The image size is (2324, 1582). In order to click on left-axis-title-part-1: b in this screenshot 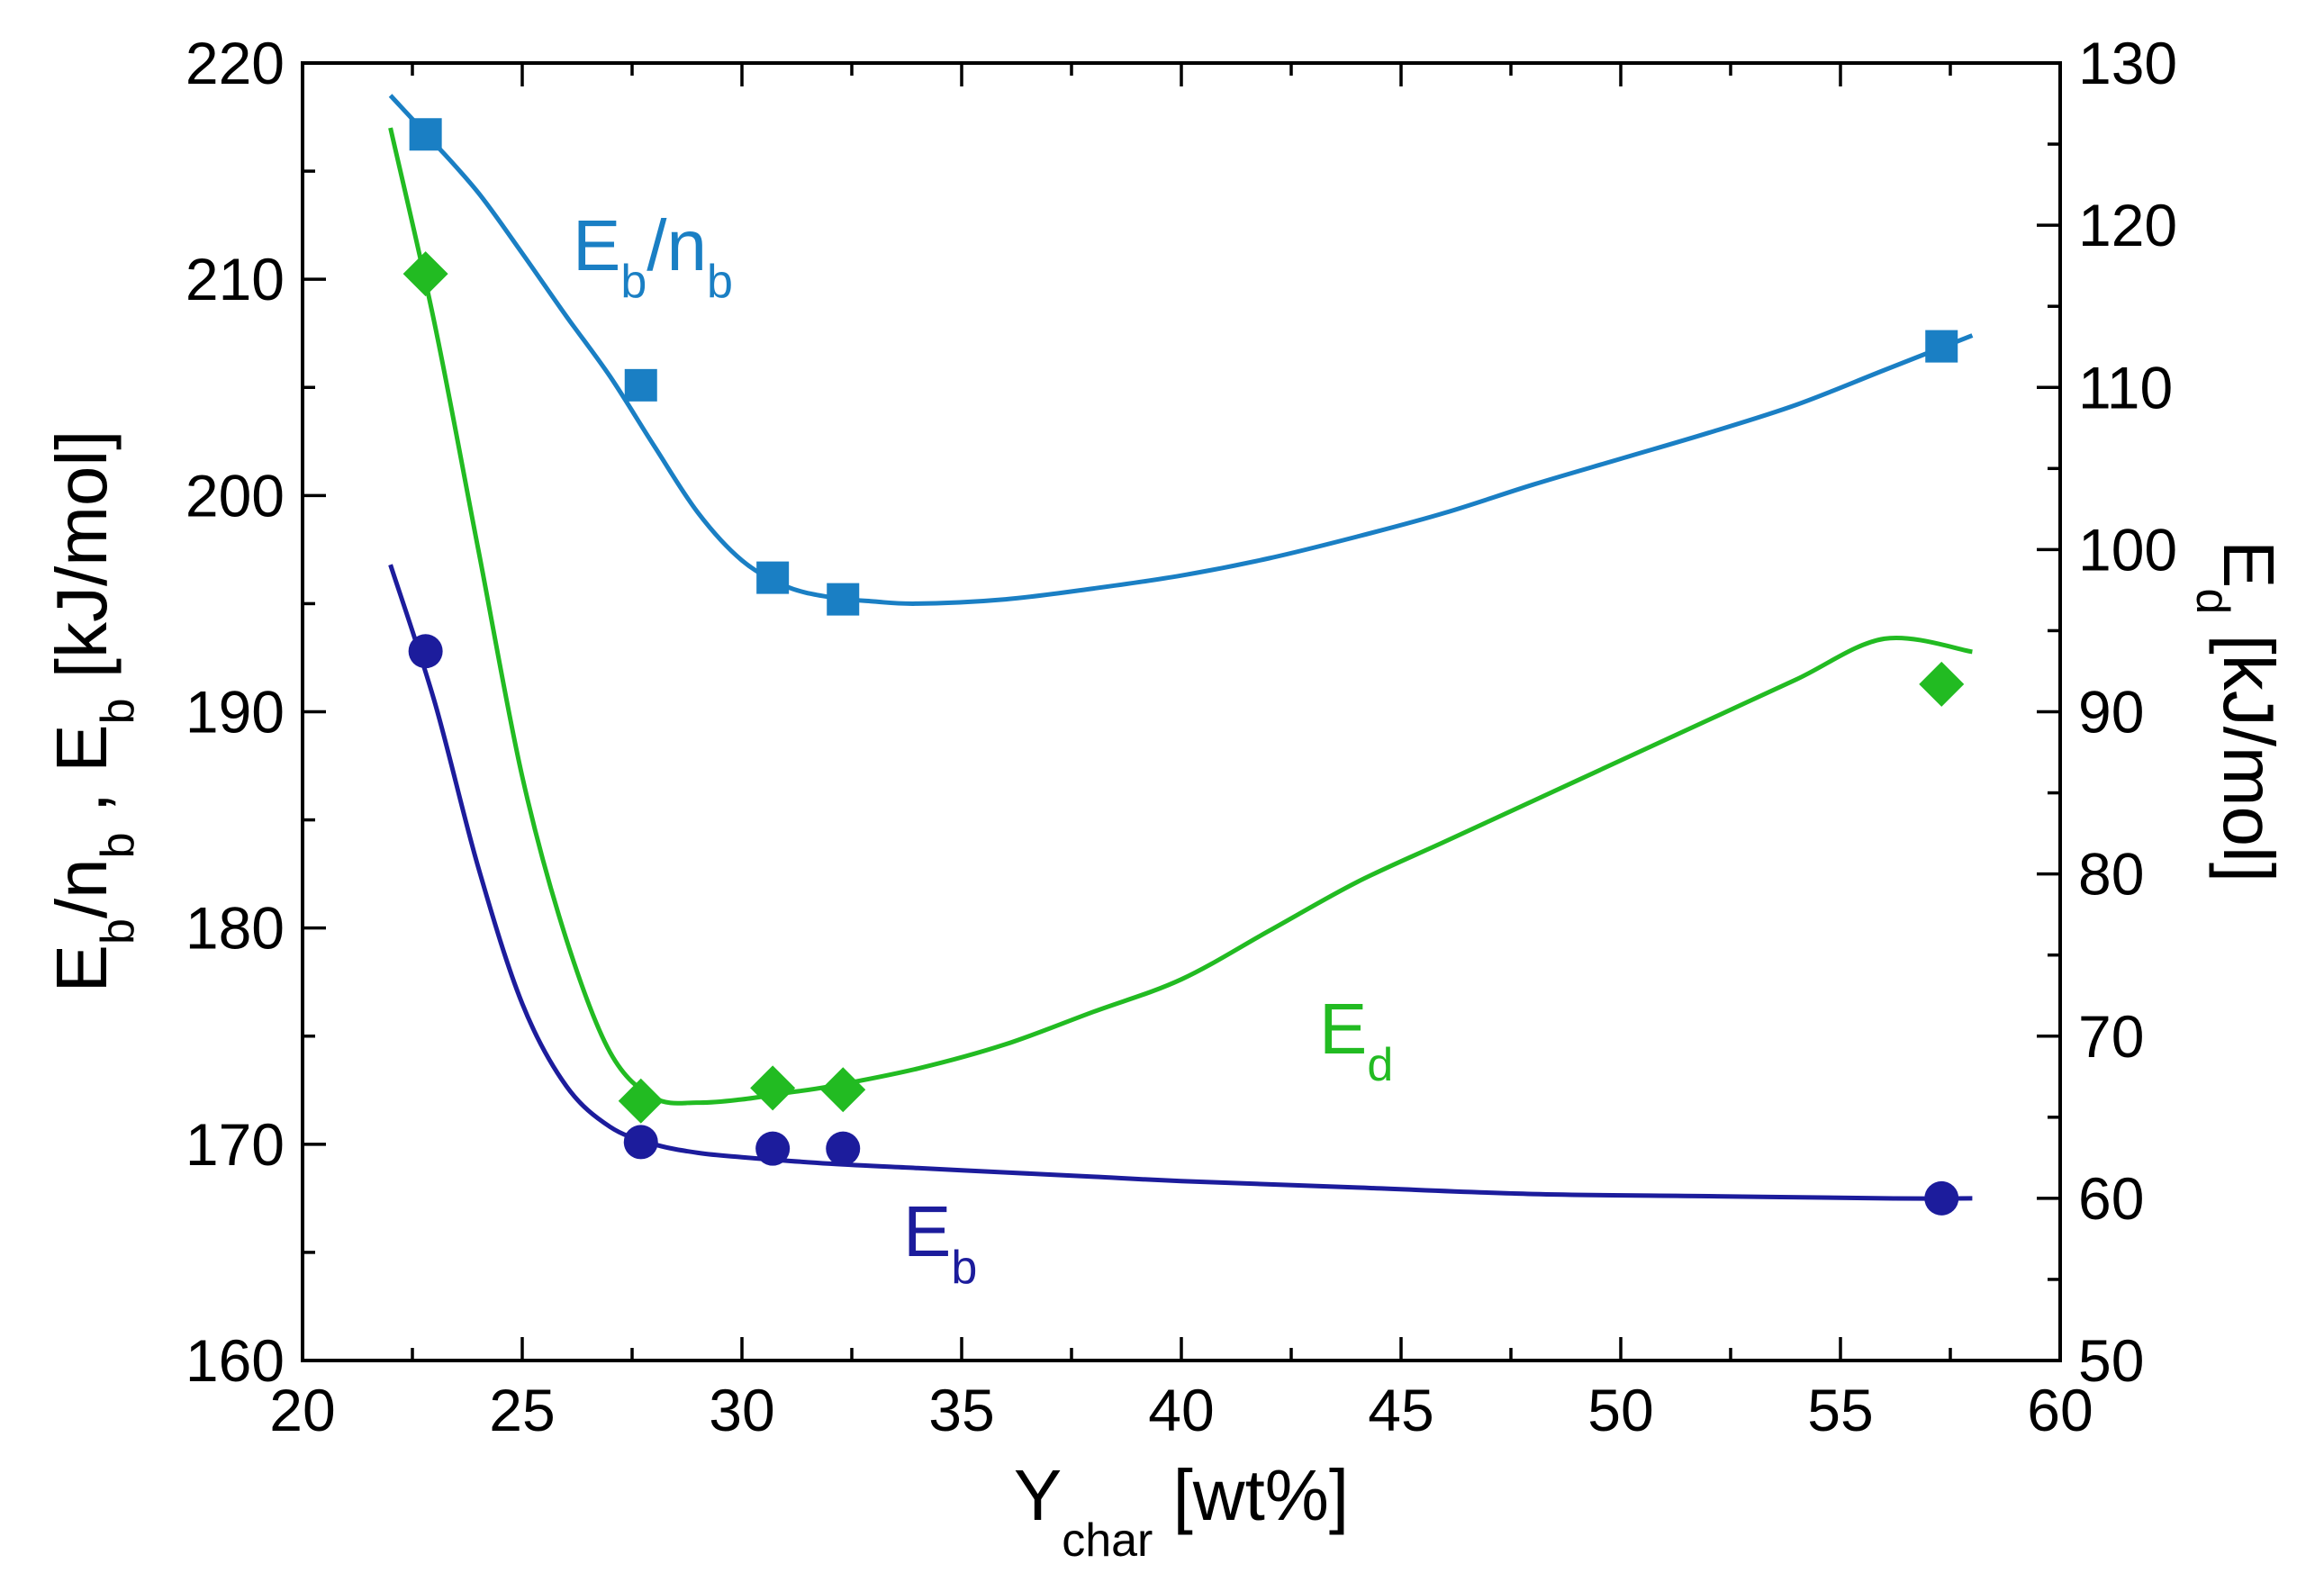, I will do `click(118, 931)`.